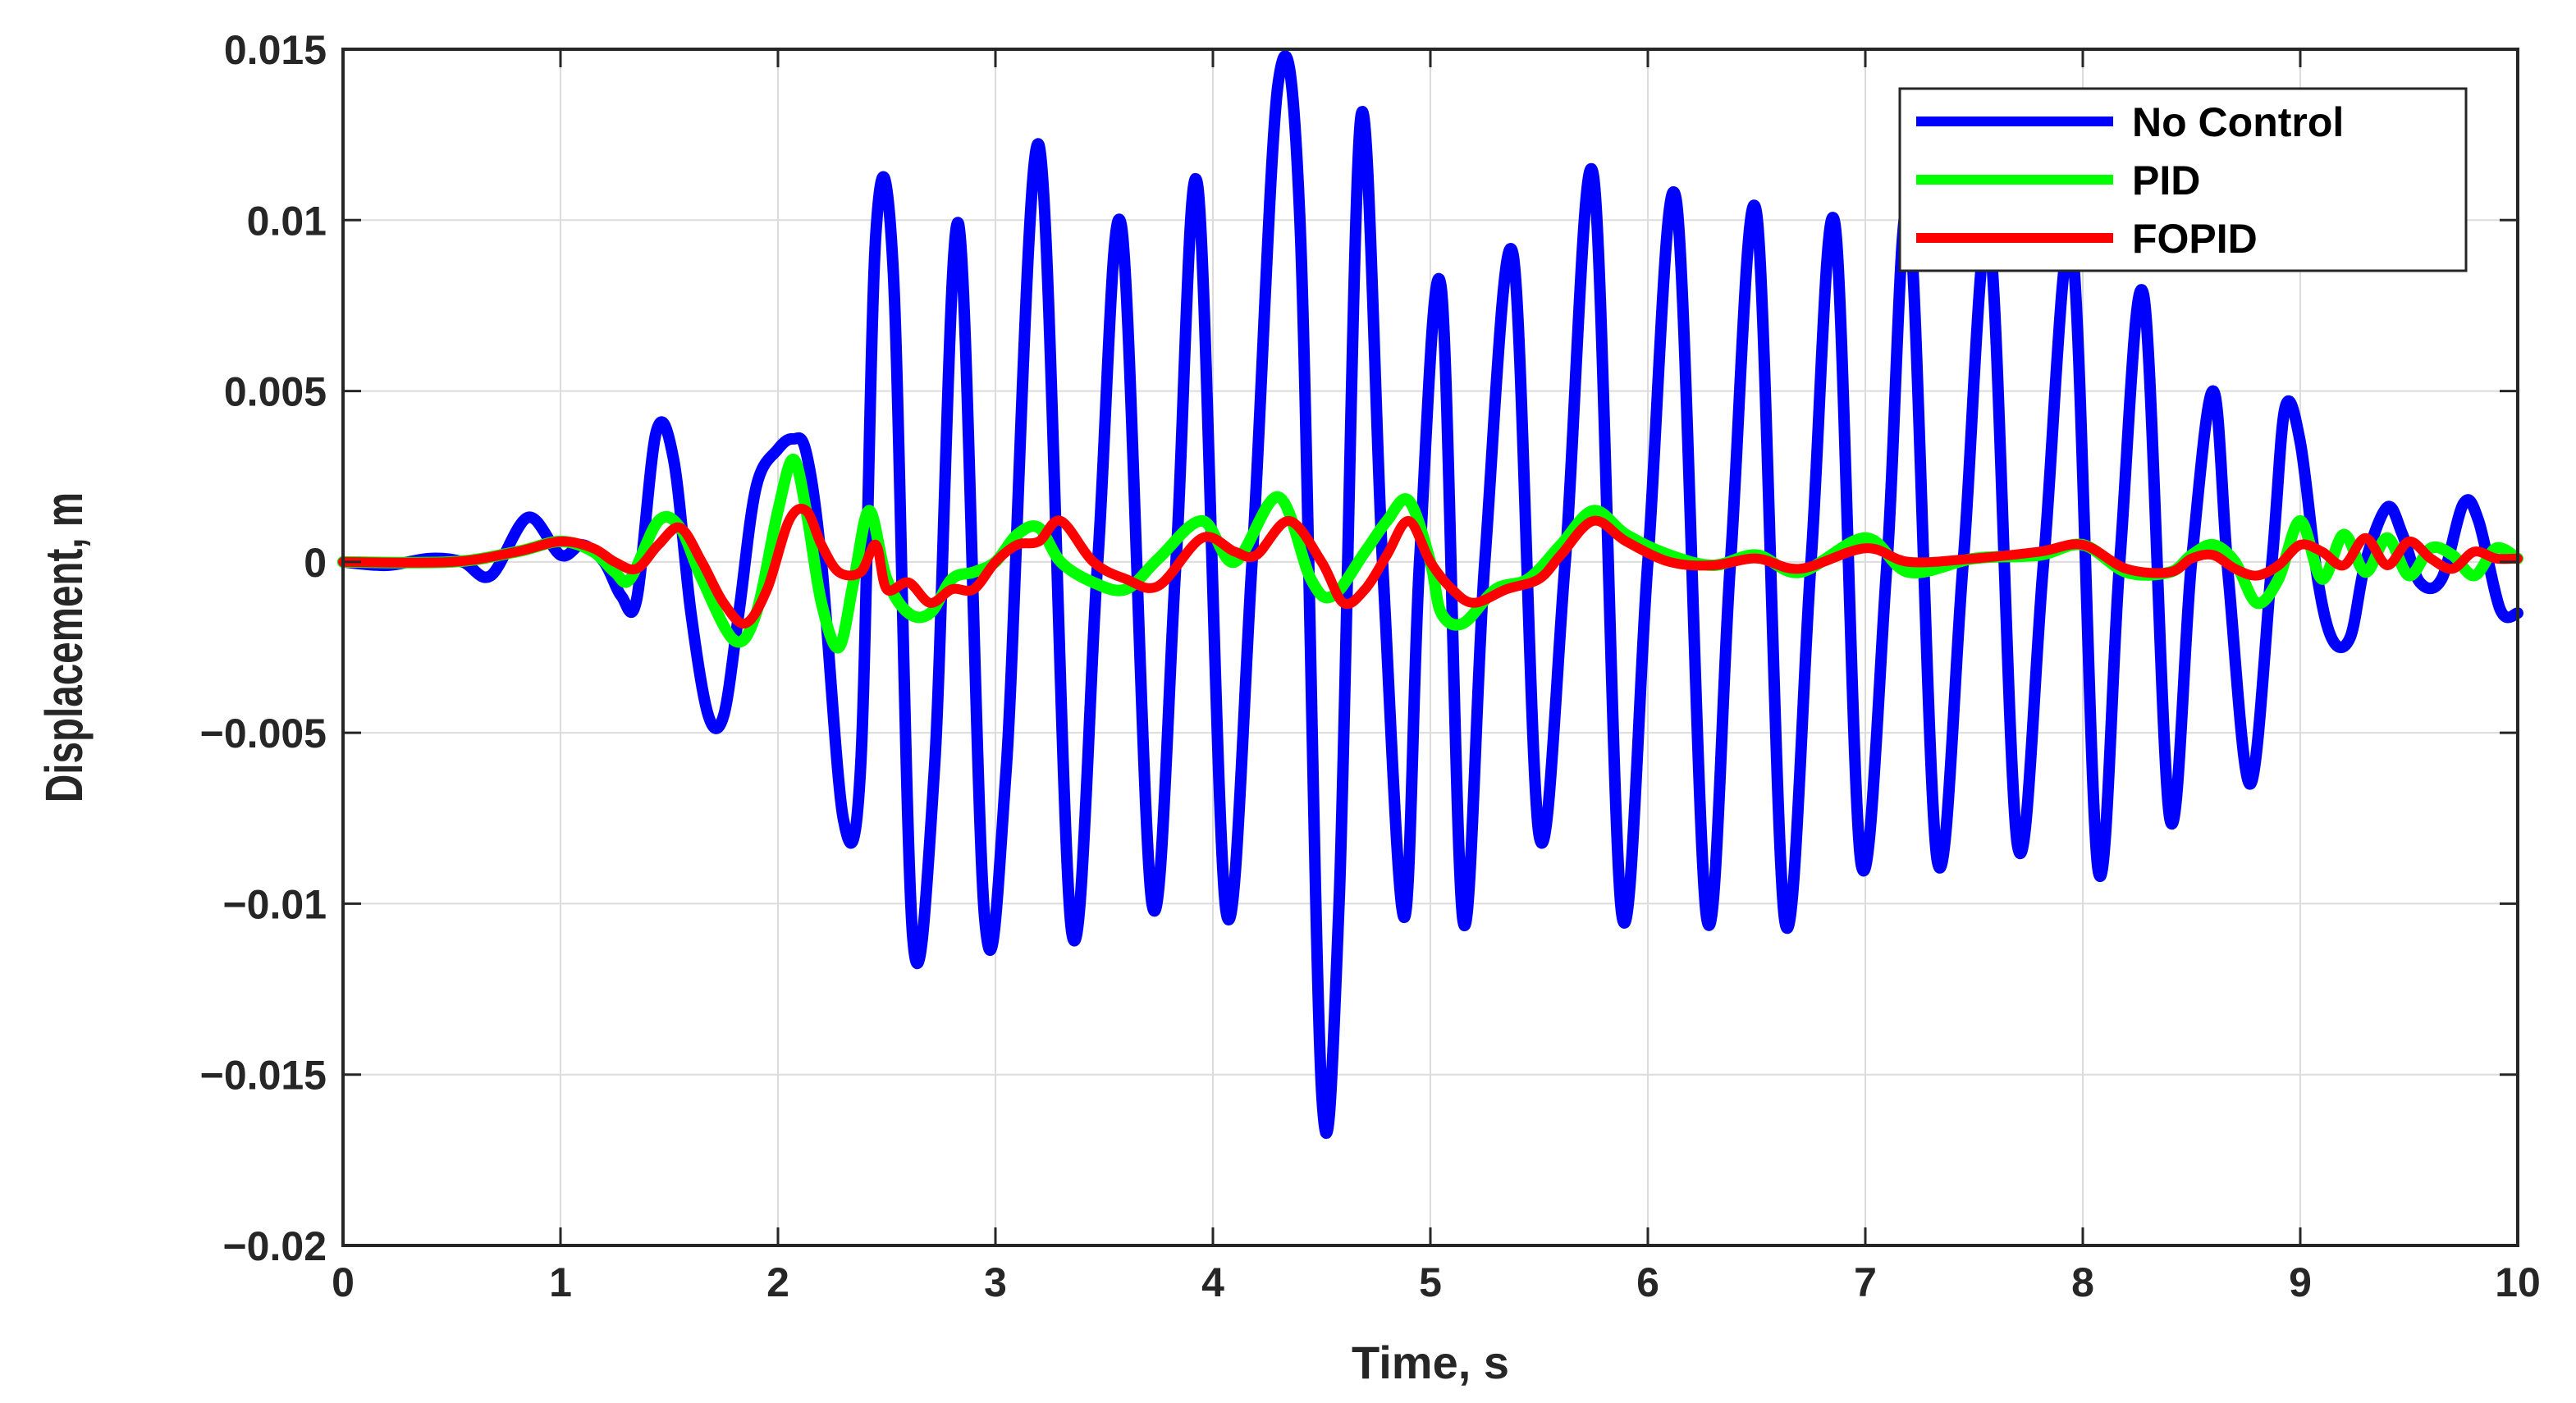 The height and width of the screenshot is (1403, 2576). Describe the element at coordinates (343, 1282) in the screenshot. I see `x-tick-label: 0` at that location.